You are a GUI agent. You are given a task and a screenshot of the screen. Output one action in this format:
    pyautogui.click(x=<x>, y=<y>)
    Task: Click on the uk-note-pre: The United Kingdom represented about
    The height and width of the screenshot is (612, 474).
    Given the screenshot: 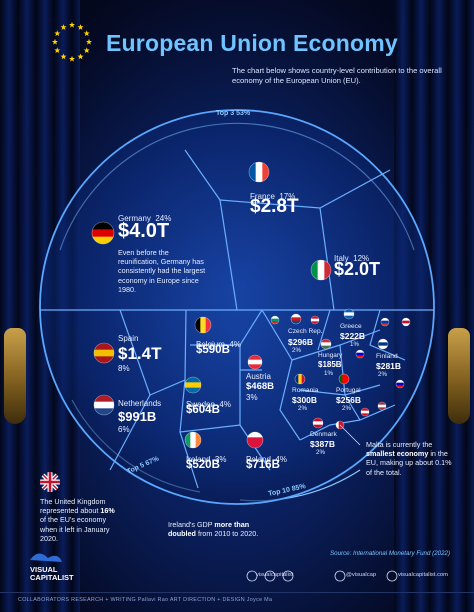 What is the action you would take?
    pyautogui.click(x=73, y=506)
    